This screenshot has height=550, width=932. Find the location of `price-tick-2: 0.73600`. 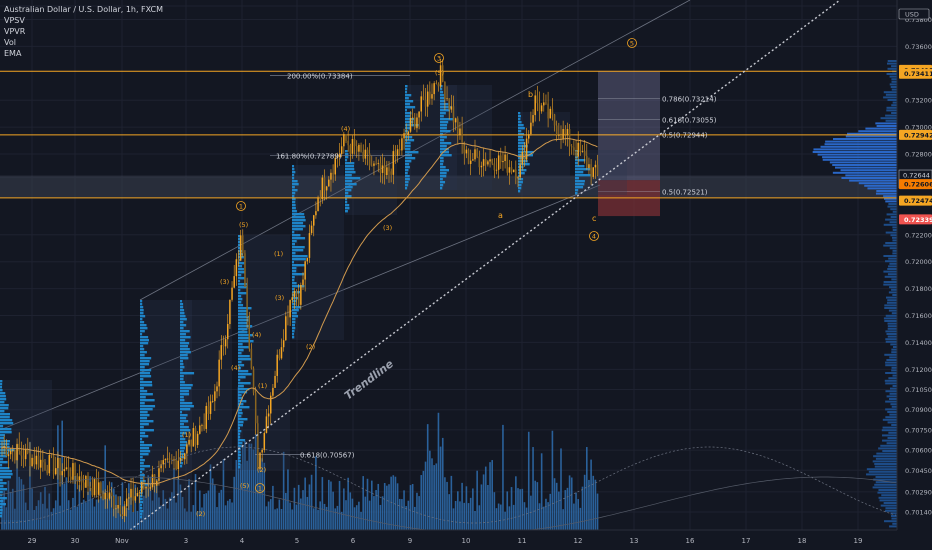

price-tick-2: 0.73600 is located at coordinates (918, 47).